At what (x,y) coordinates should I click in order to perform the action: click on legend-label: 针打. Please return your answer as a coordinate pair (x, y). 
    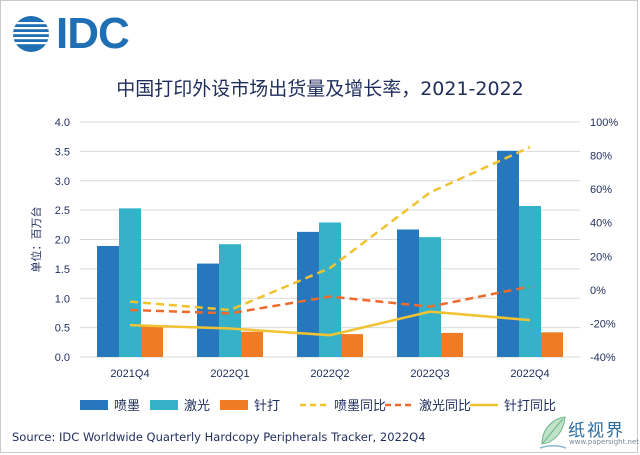
    Looking at the image, I should click on (267, 406).